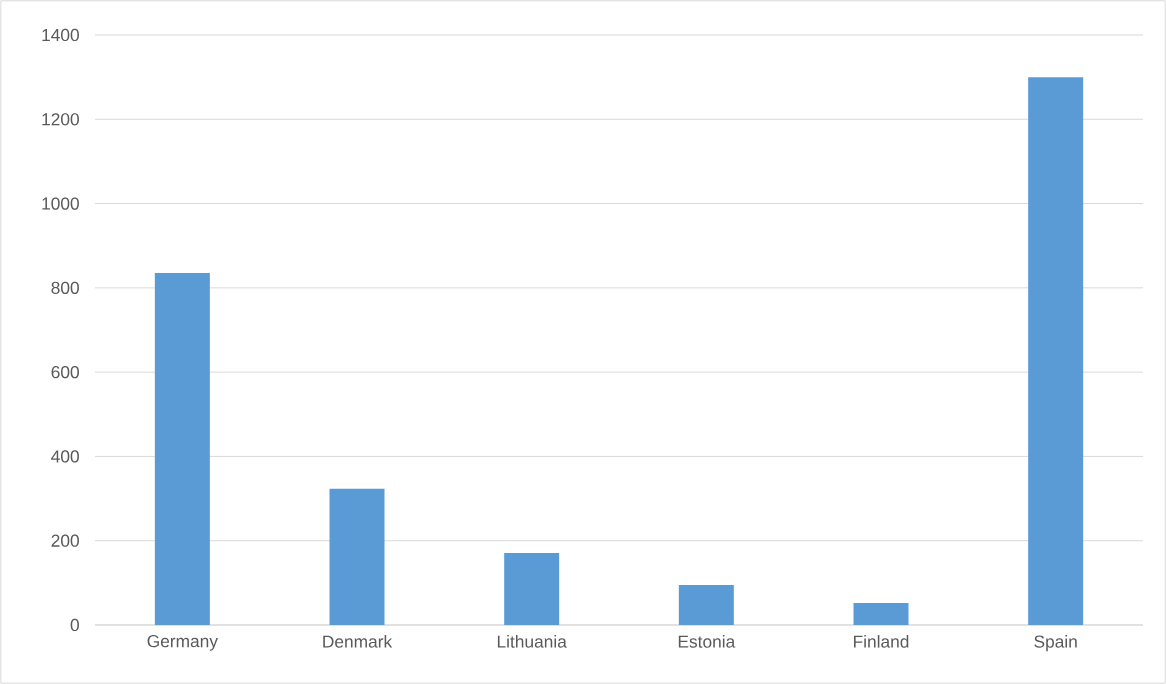 This screenshot has width=1166, height=684. I want to click on y-tick-label: 800, so click(65, 287).